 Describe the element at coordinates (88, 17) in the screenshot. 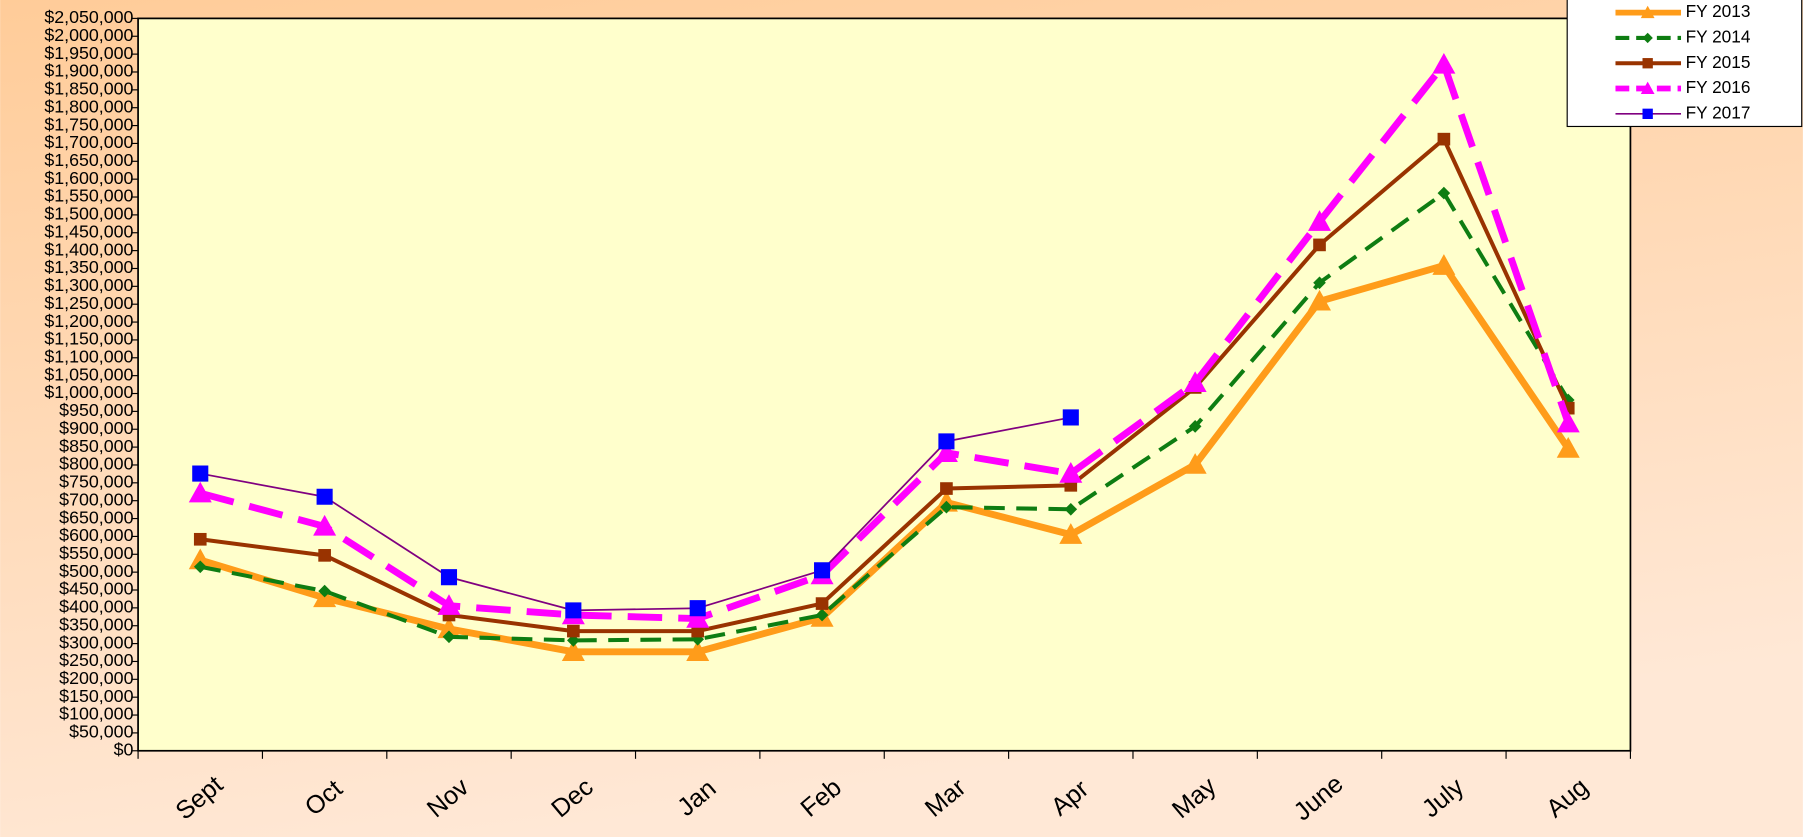

I see `y-tick-label: $2,050,000` at that location.